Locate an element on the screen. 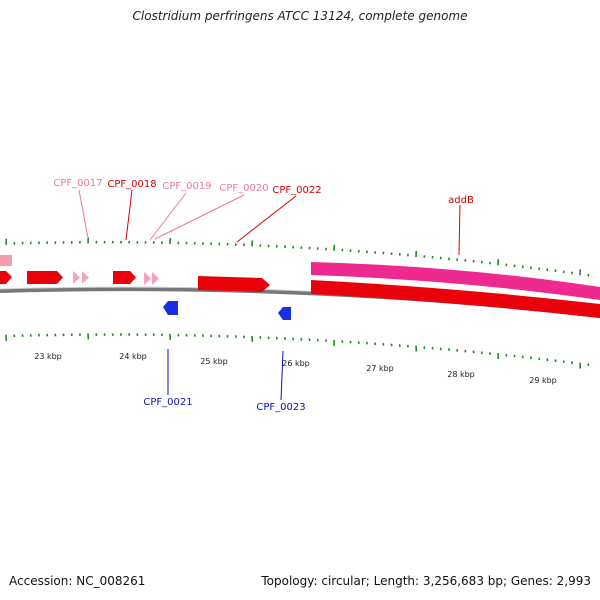 The image size is (600, 600). label-CPF_0017: CPF_0017 is located at coordinates (77, 183).